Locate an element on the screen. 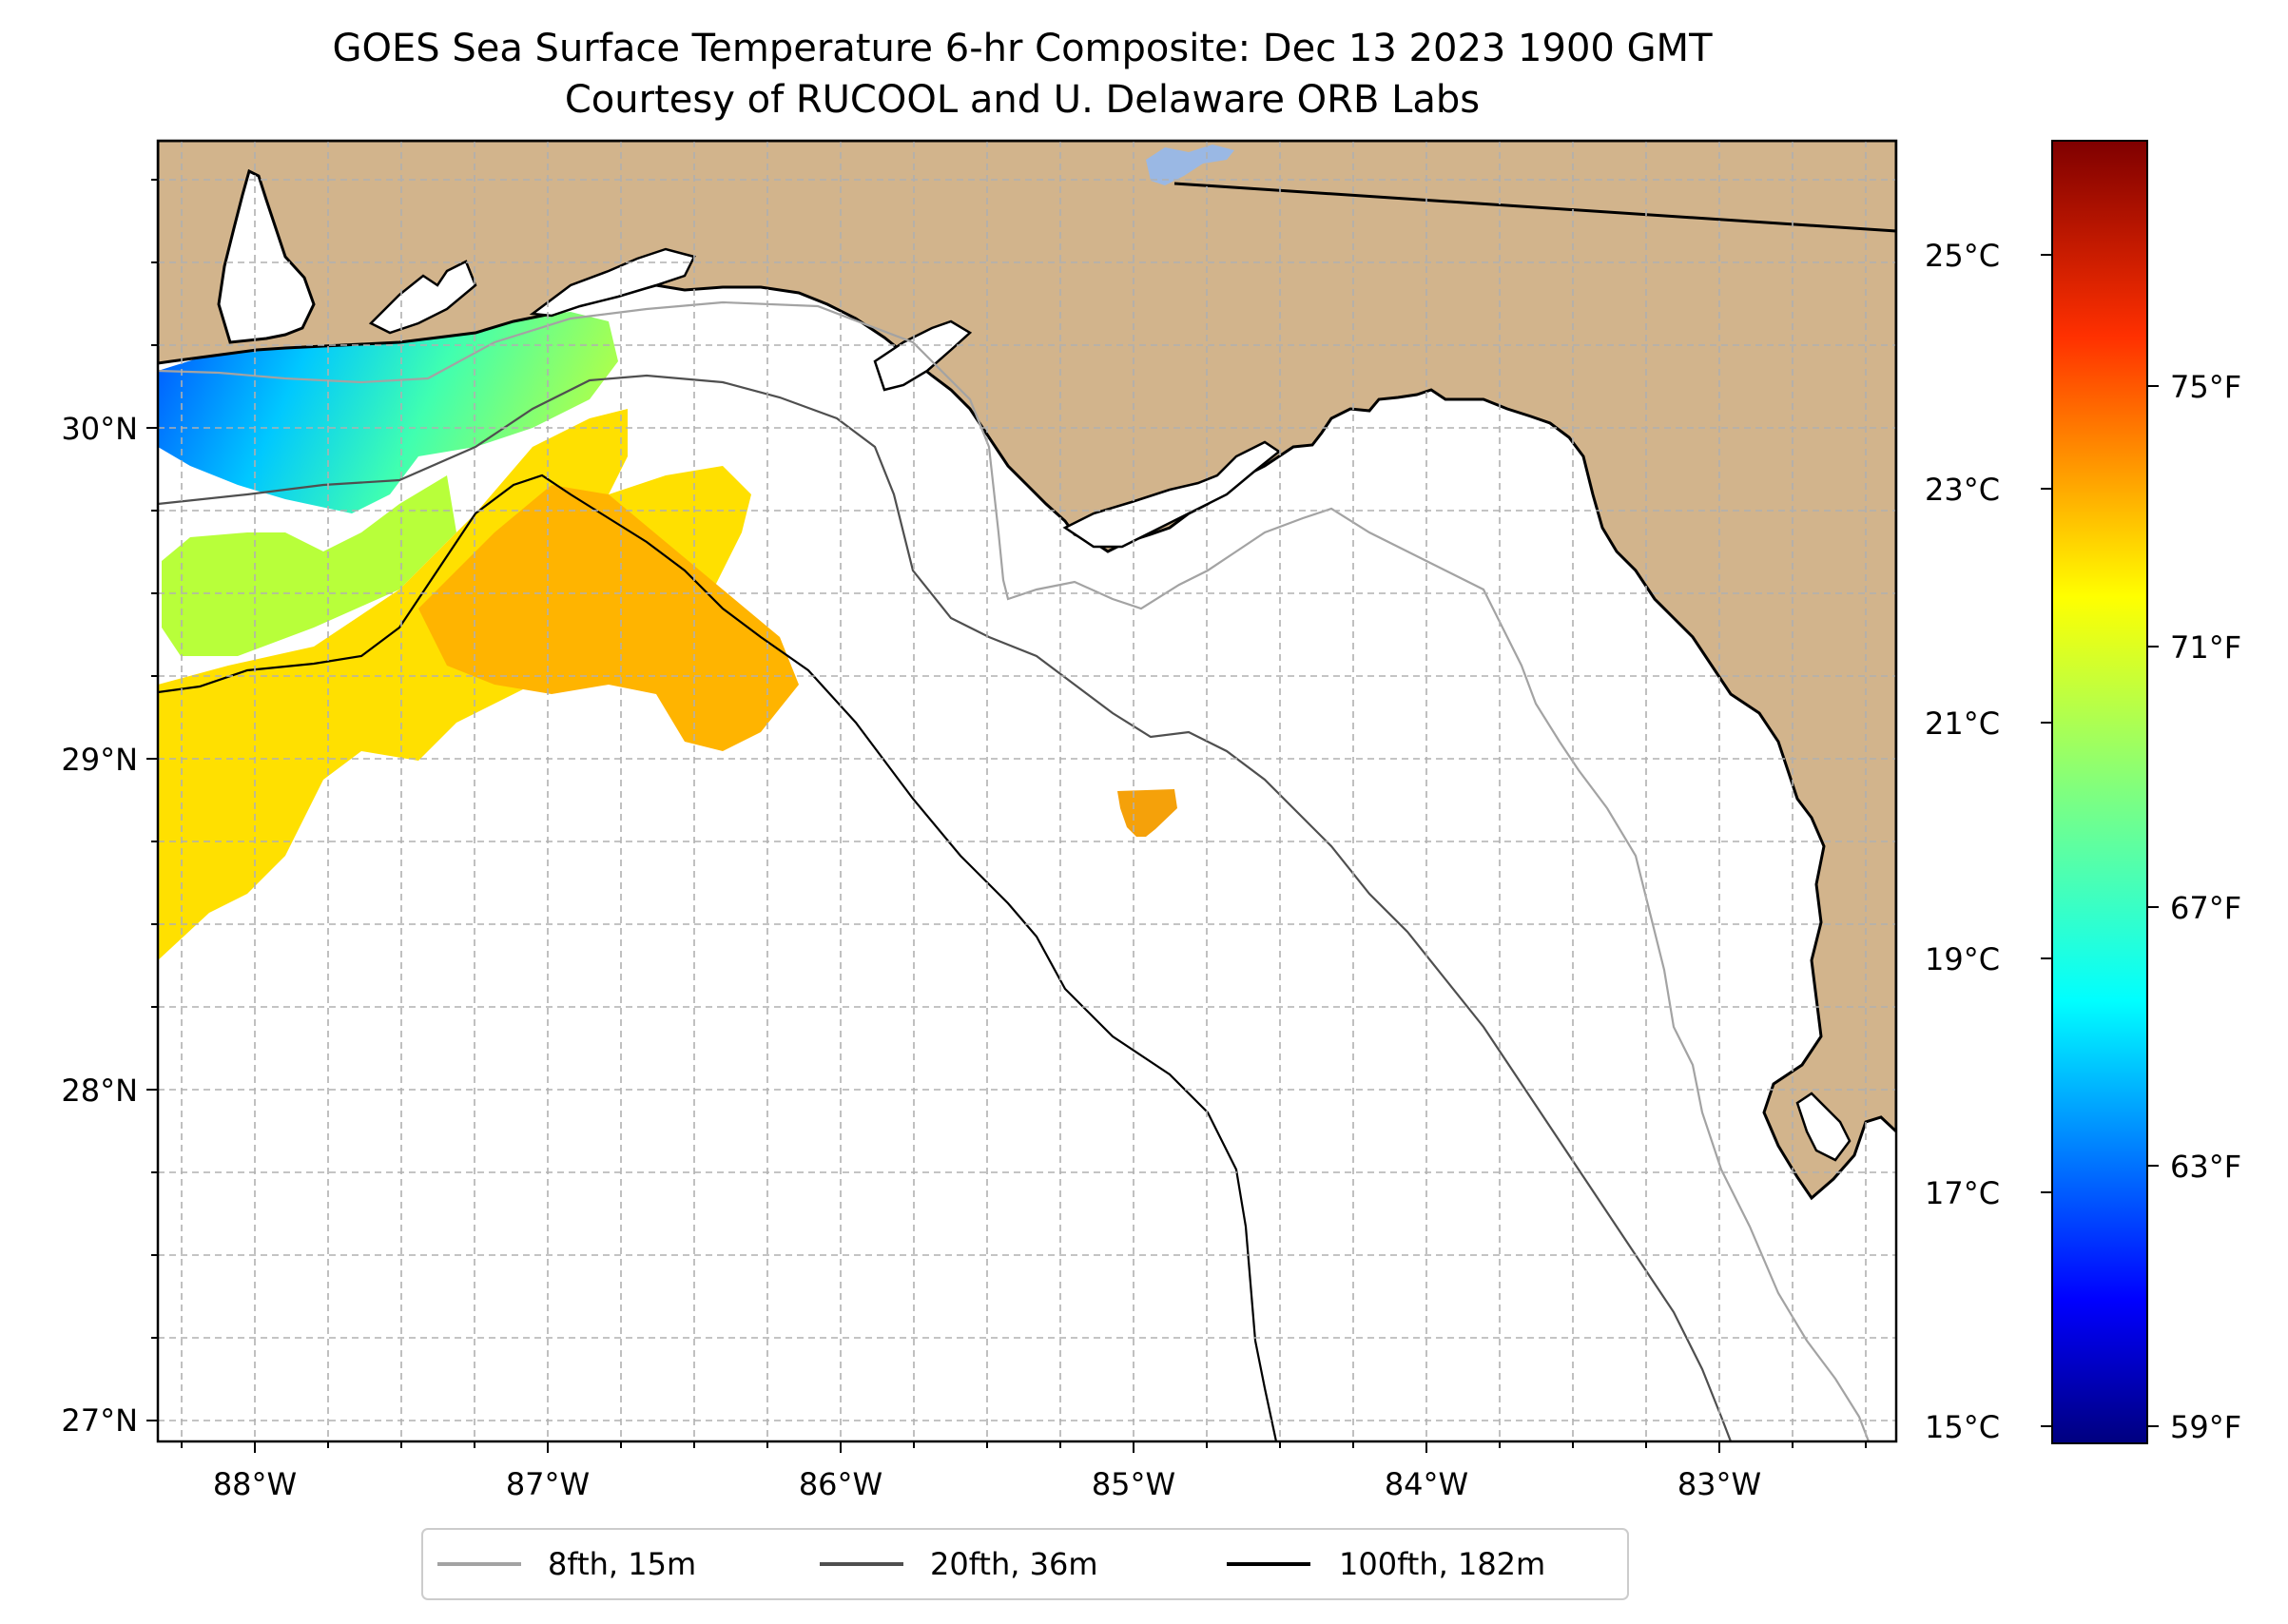 This screenshot has height=1624, width=2288. lat-axis-labels: 30°N 29°N 28°N 27°N is located at coordinates (99, 925).